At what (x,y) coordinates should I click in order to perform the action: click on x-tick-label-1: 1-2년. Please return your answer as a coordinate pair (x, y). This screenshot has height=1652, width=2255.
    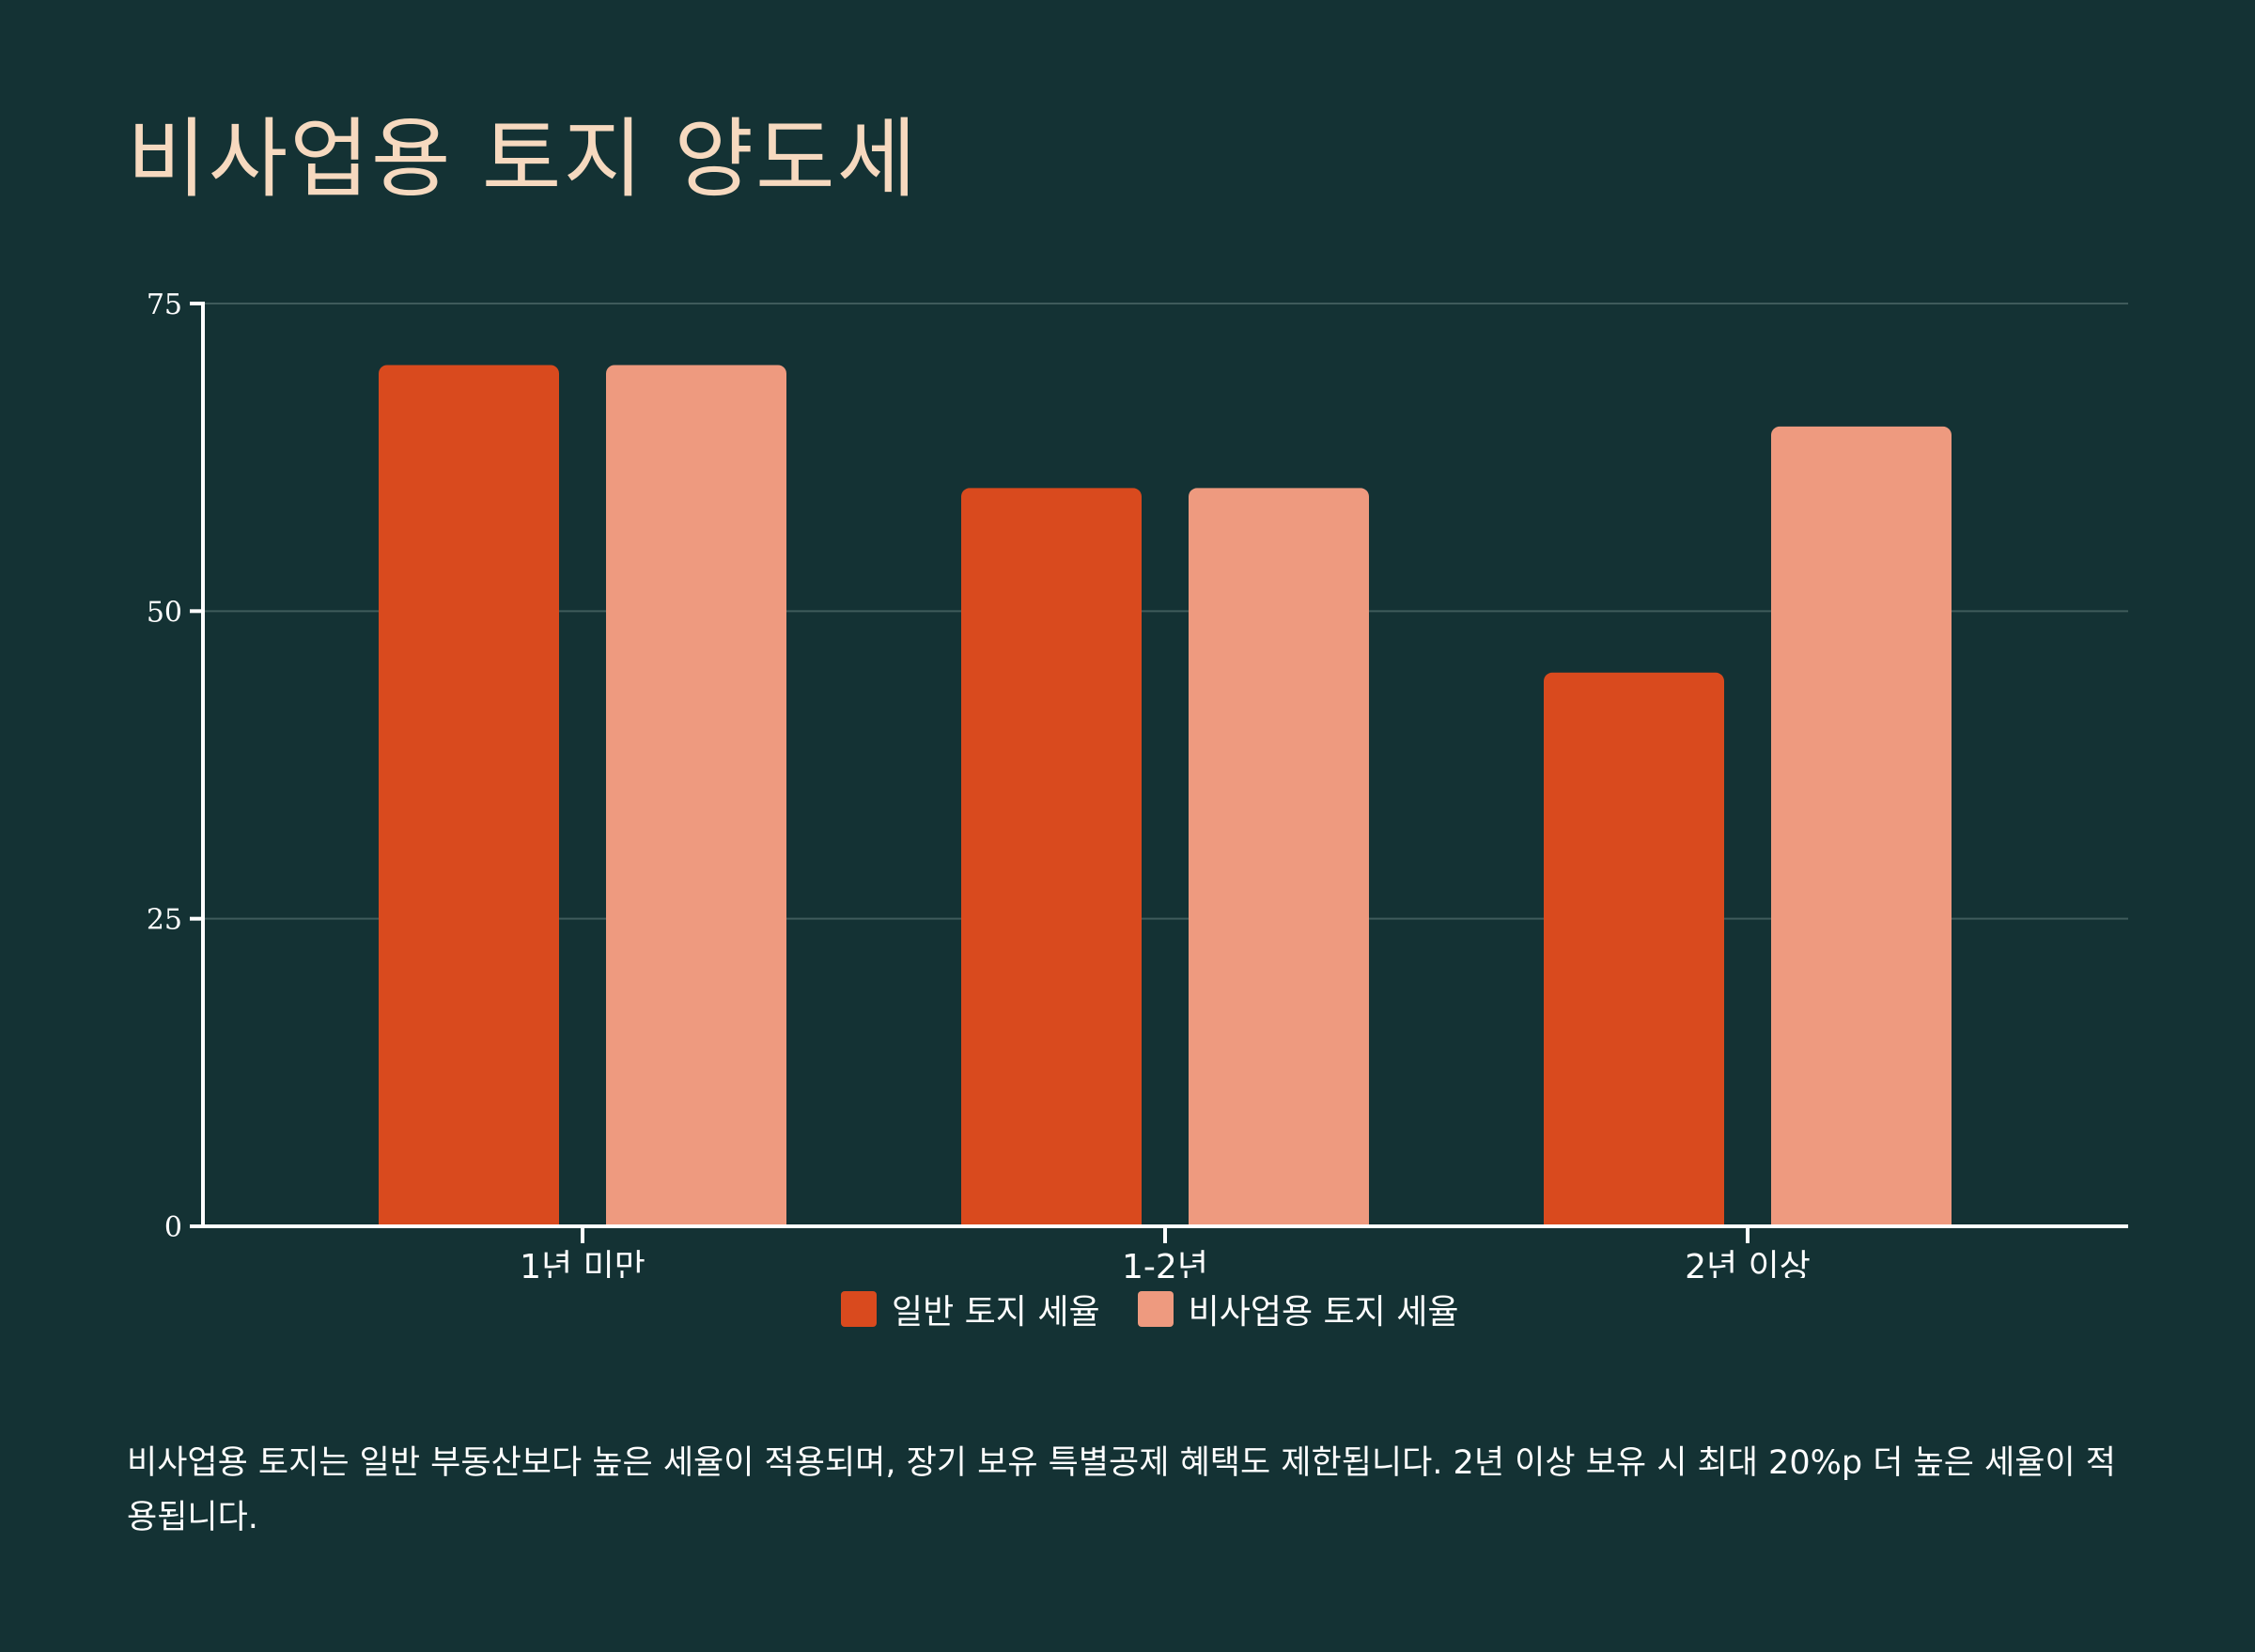
    Looking at the image, I should click on (1165, 1263).